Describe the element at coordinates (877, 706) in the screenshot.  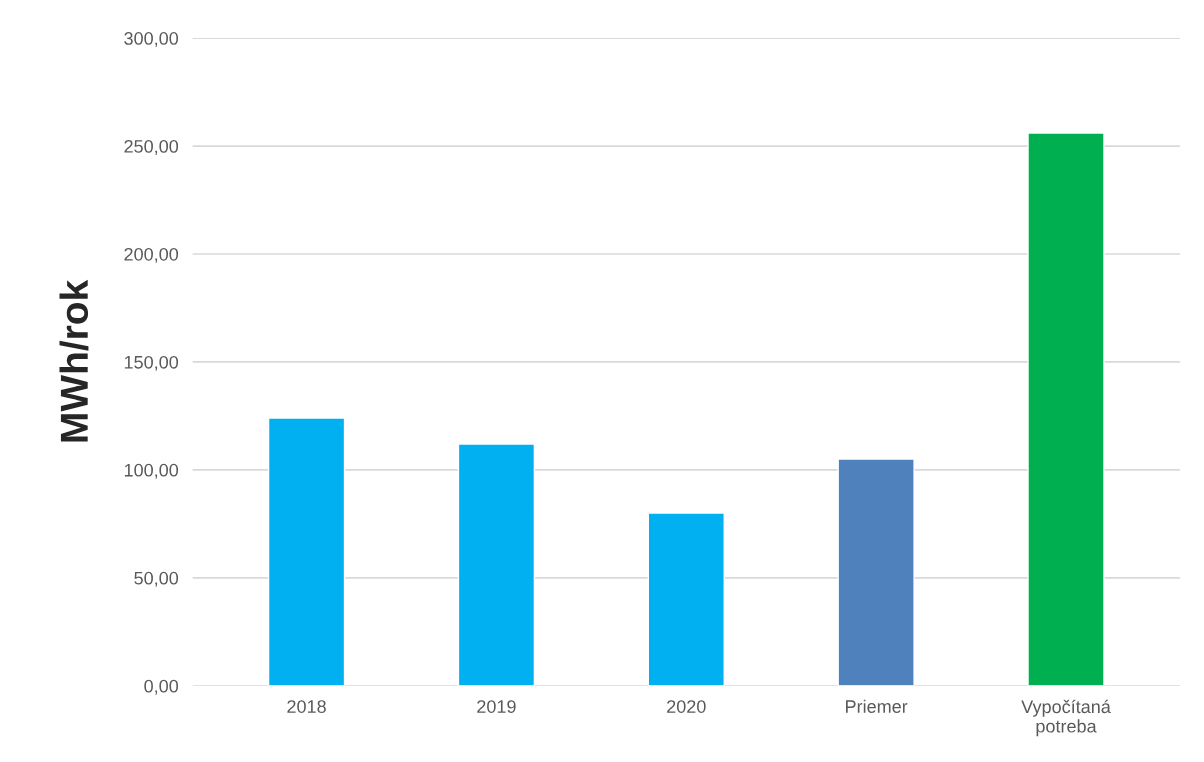
I see `x-tick-label: Priemer` at that location.